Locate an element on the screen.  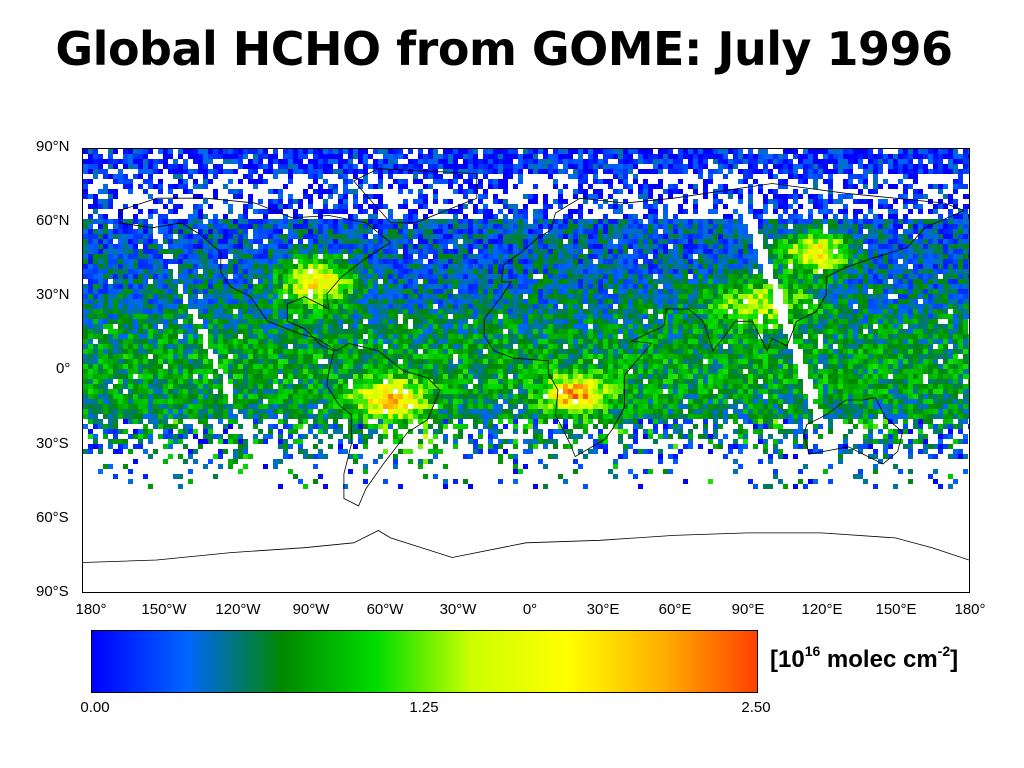
page-title: Global HCHO from GOME: July 1996 is located at coordinates (504, 49).